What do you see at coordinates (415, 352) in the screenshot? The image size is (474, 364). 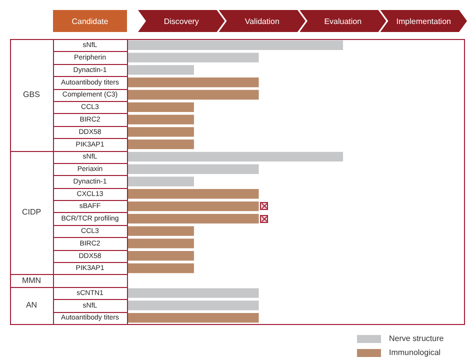 I see `legend-label: Immunological` at bounding box center [415, 352].